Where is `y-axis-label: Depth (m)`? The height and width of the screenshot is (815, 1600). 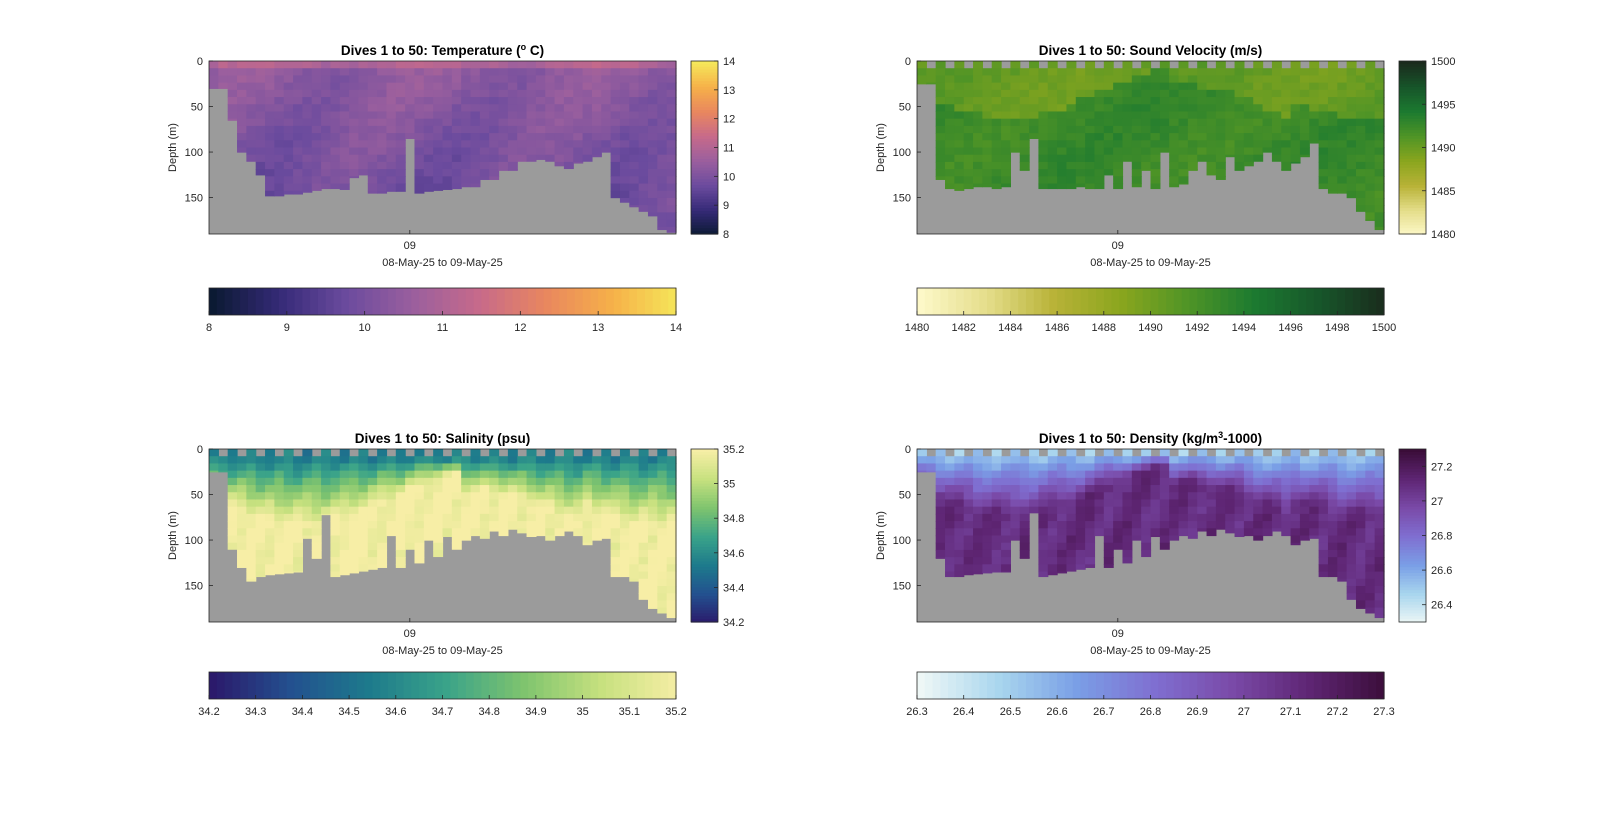
y-axis-label: Depth (m) is located at coordinates (881, 147).